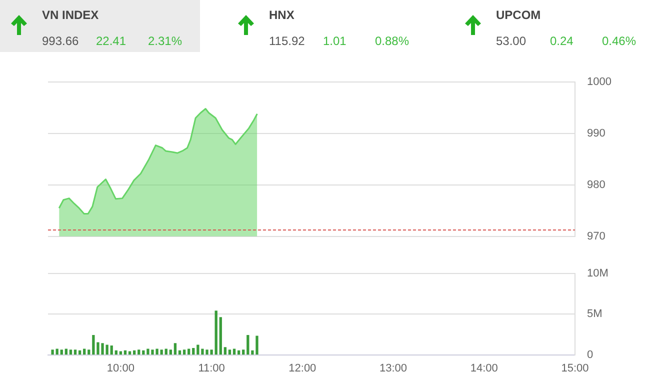 The width and height of the screenshot is (660, 378). What do you see at coordinates (287, 41) in the screenshot?
I see `data-label: 115.92` at bounding box center [287, 41].